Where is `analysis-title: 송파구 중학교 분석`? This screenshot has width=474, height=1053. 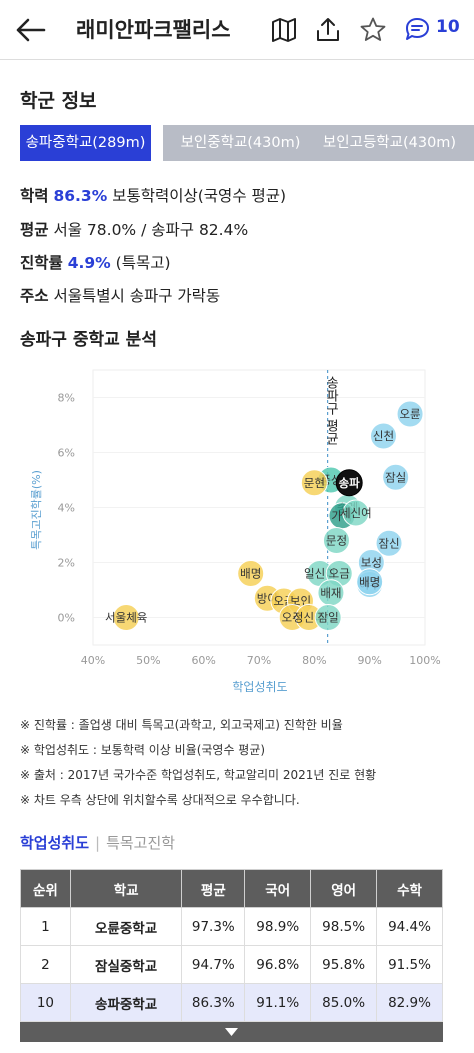 analysis-title: 송파구 중학교 분석 is located at coordinates (88, 340).